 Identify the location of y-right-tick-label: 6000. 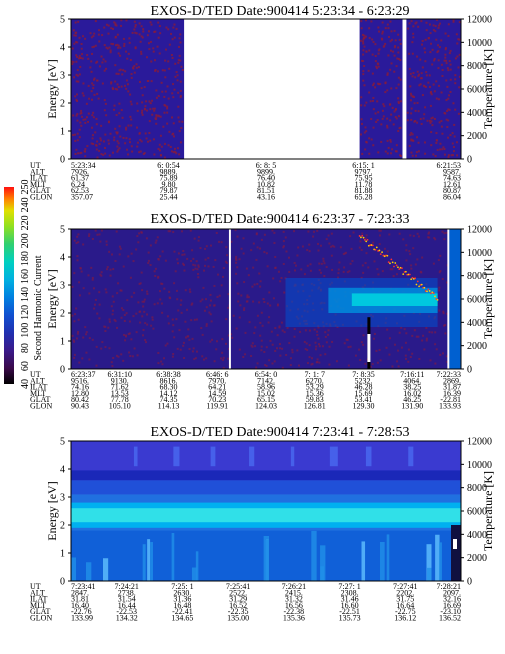
(477, 300).